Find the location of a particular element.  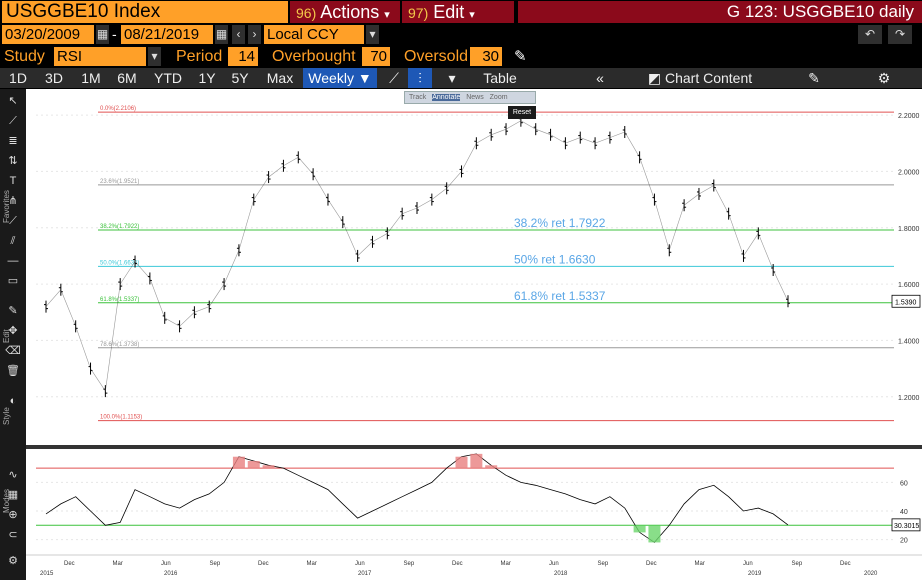

study-label: Study is located at coordinates (24, 56).